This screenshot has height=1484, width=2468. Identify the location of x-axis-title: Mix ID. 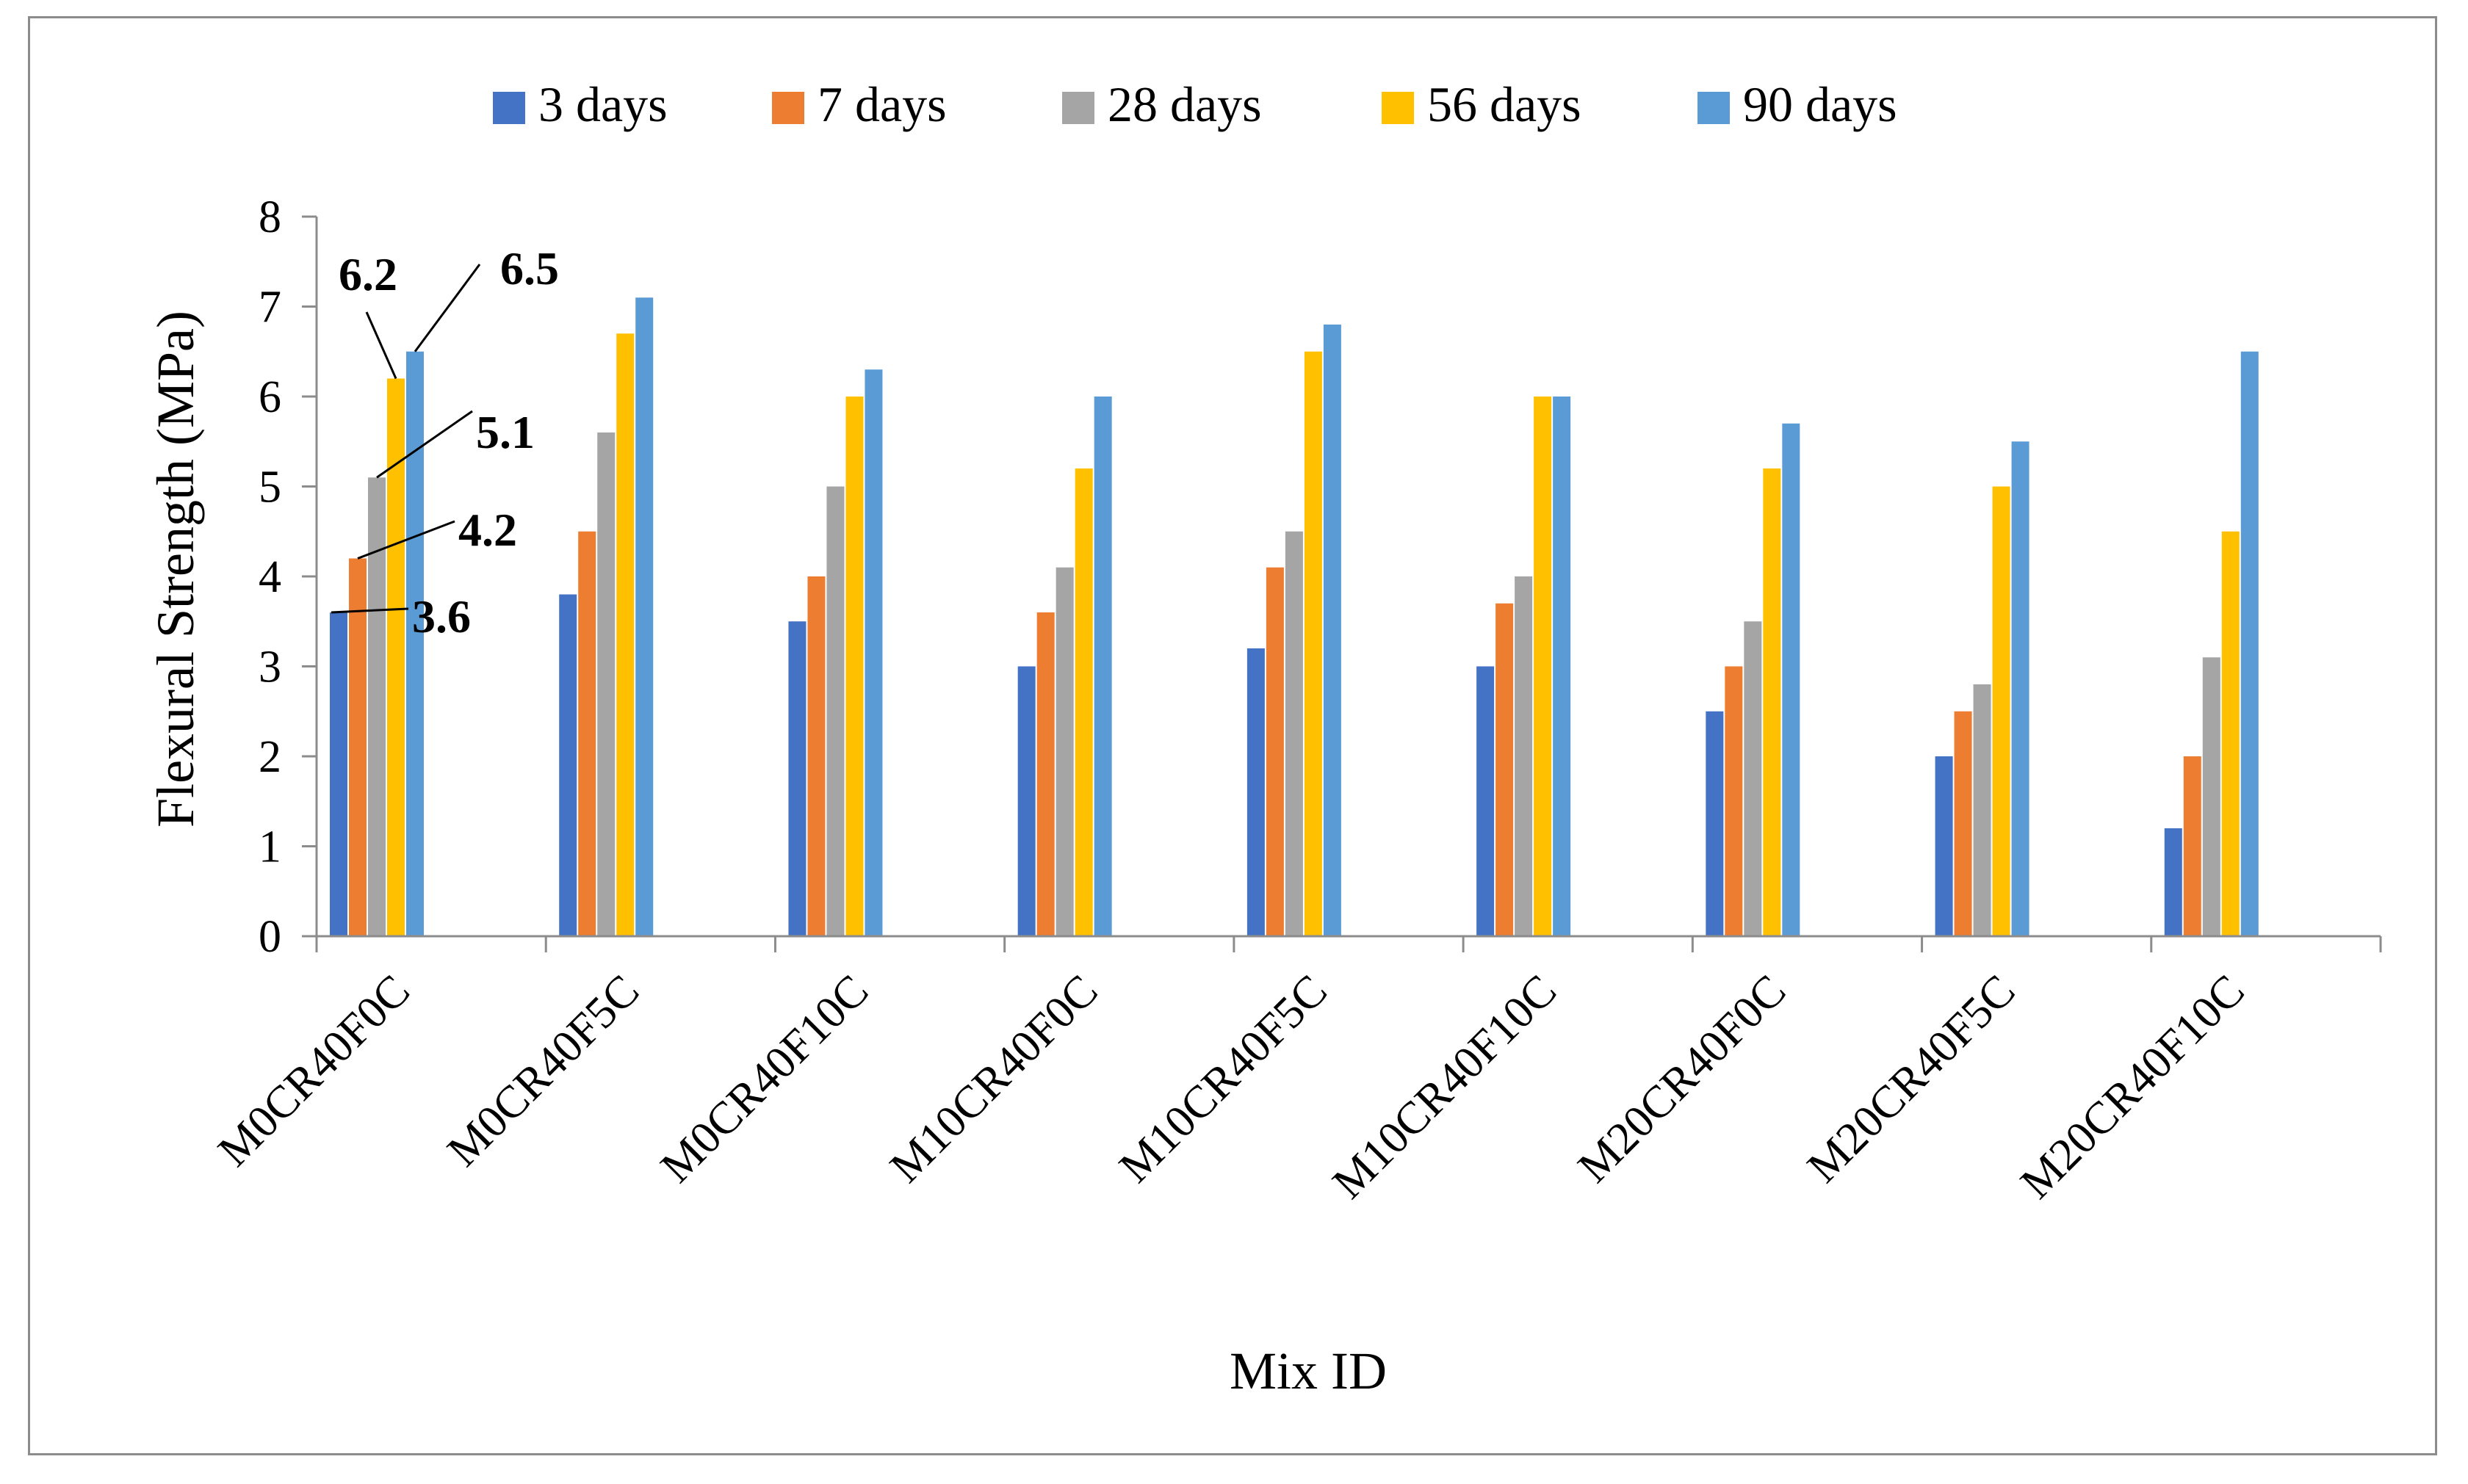
(1309, 1371).